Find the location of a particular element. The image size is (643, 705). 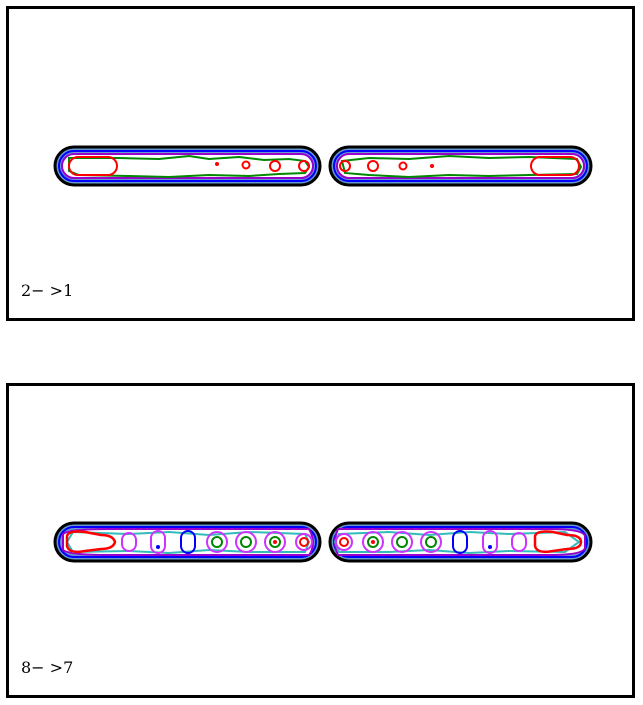

transition-label: 8− >7 is located at coordinates (47, 667).